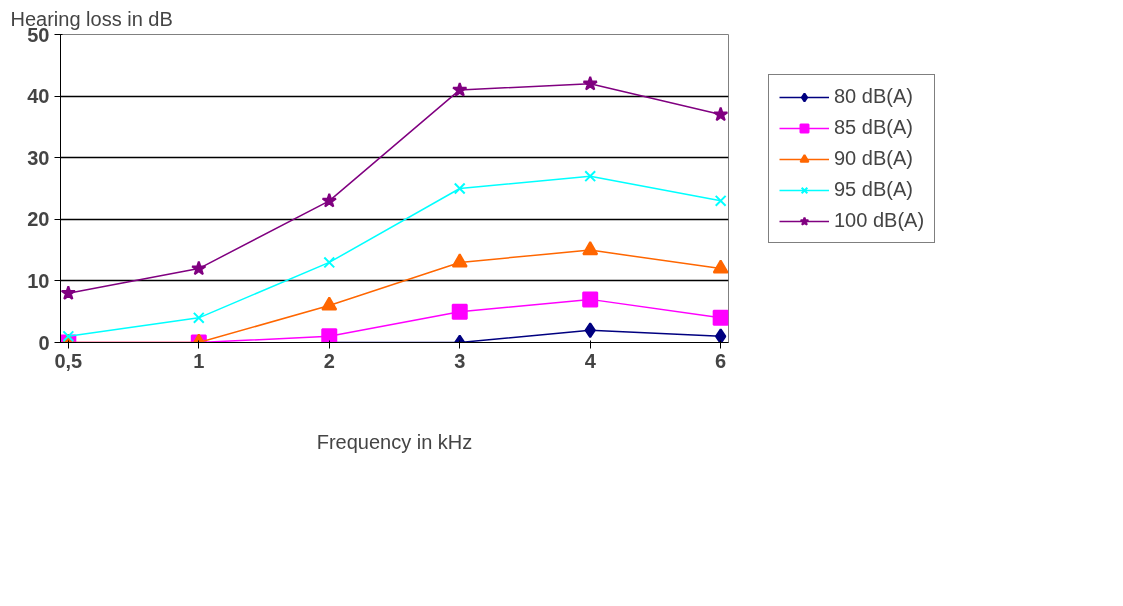 The width and height of the screenshot is (1123, 606). I want to click on legend-label: 80 dB(A), so click(873, 96).